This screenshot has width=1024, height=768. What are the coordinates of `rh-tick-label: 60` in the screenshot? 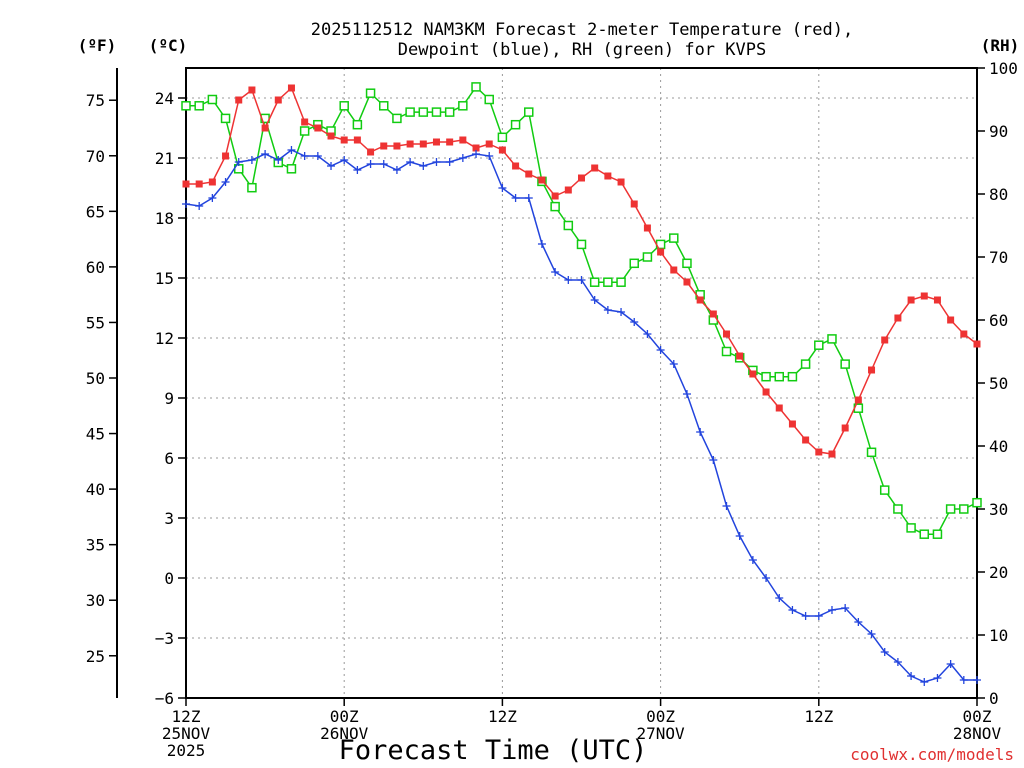 It's located at (998, 320).